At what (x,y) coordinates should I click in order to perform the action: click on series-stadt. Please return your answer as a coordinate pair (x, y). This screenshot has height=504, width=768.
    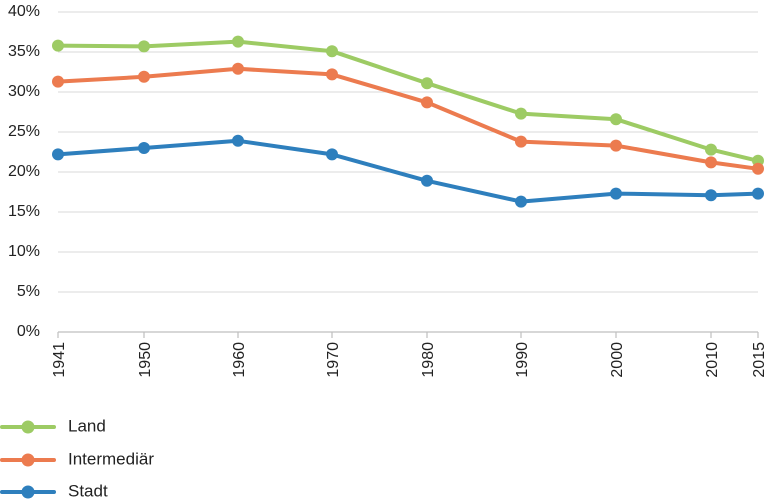
    Looking at the image, I should click on (408, 171).